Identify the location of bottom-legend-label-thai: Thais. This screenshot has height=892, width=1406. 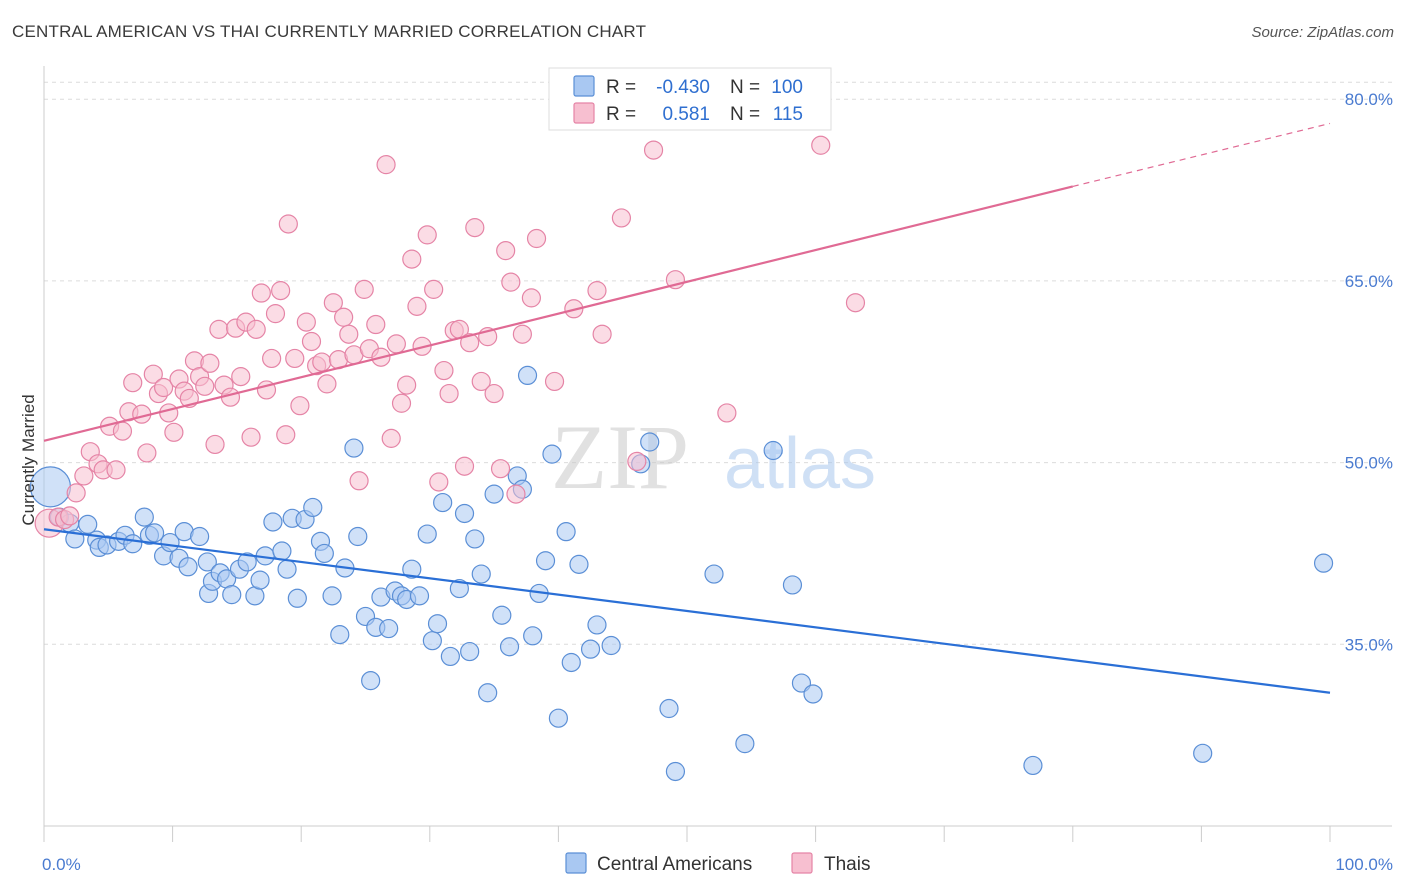
(847, 864).